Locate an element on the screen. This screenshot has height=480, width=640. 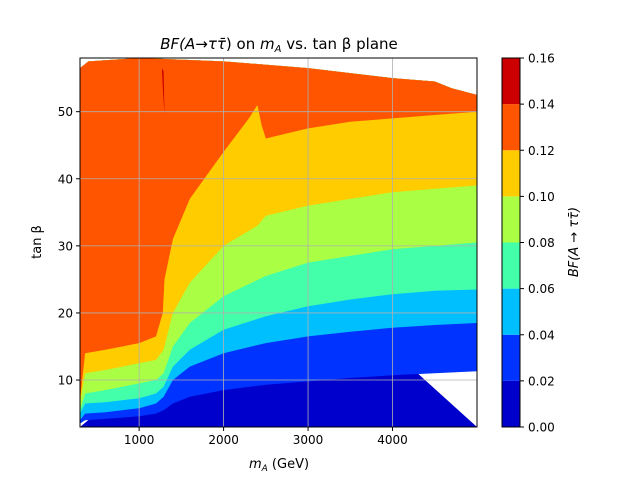
colorbar-tick-label: 0.02 is located at coordinates (541, 381).